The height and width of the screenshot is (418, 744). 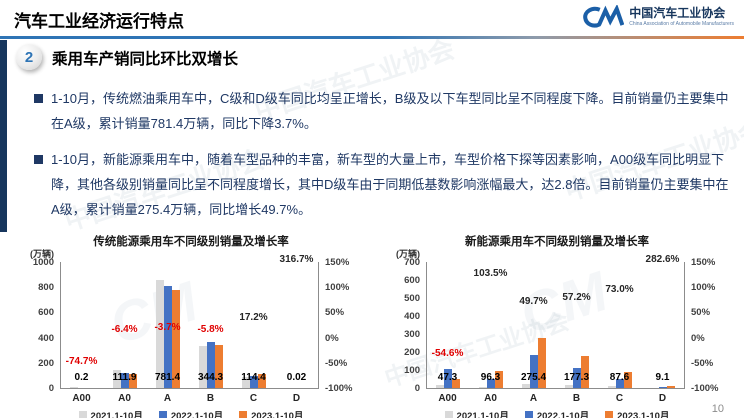 I want to click on growth-rate-label: -6.4%, so click(x=124, y=329).